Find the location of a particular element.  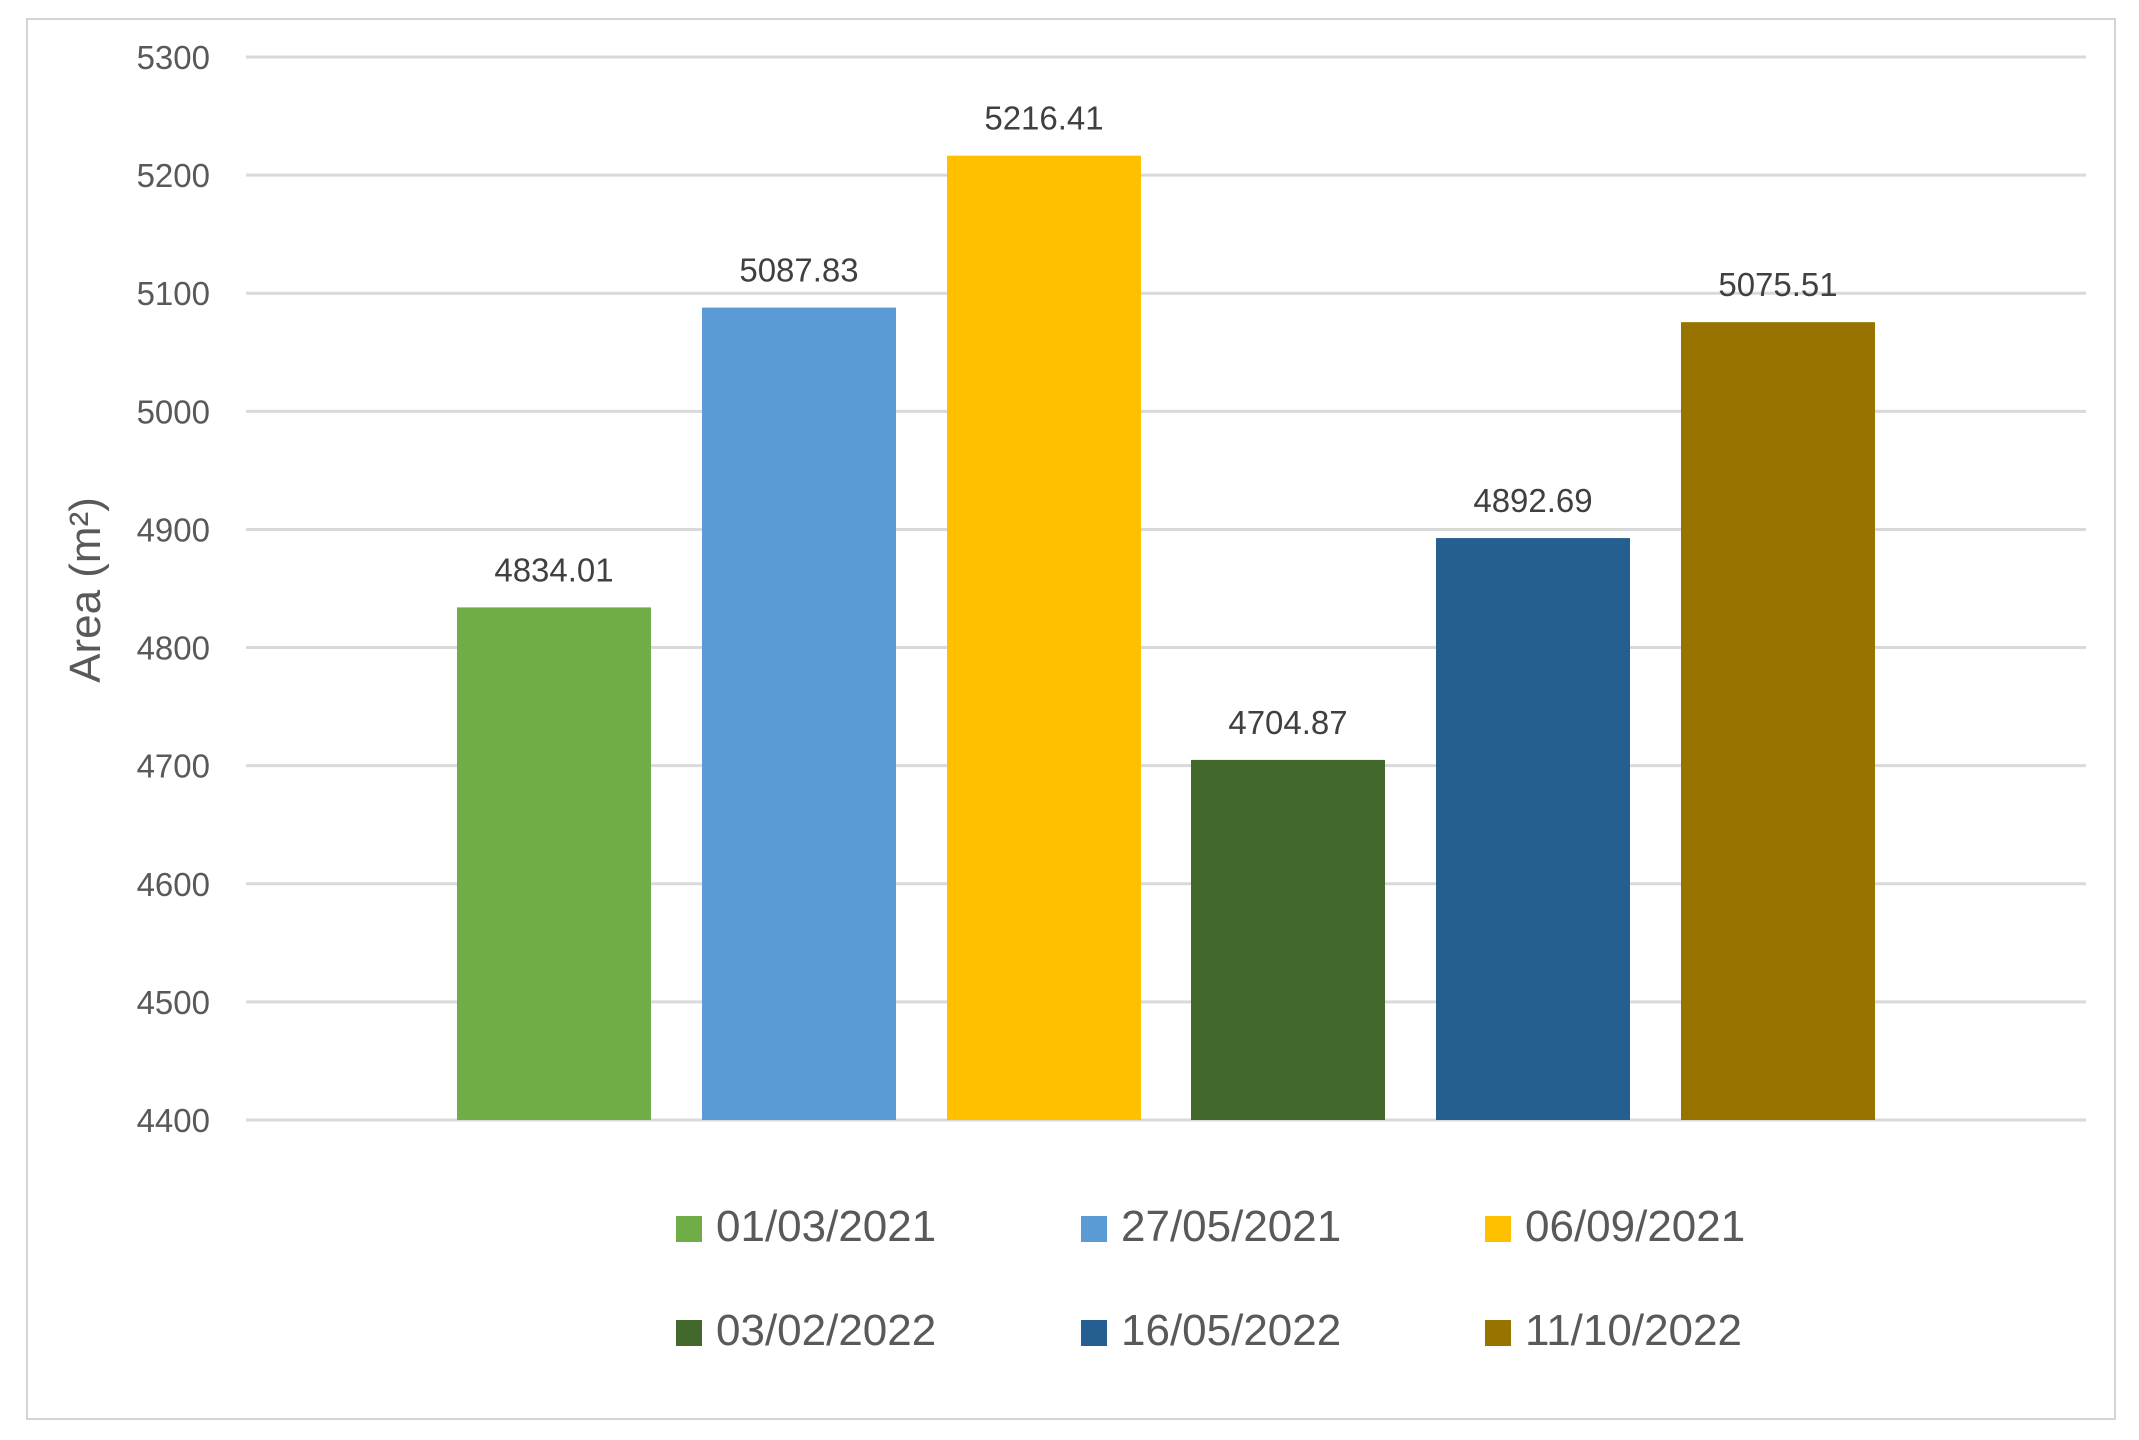

data-label: 4834.01 is located at coordinates (553, 569).